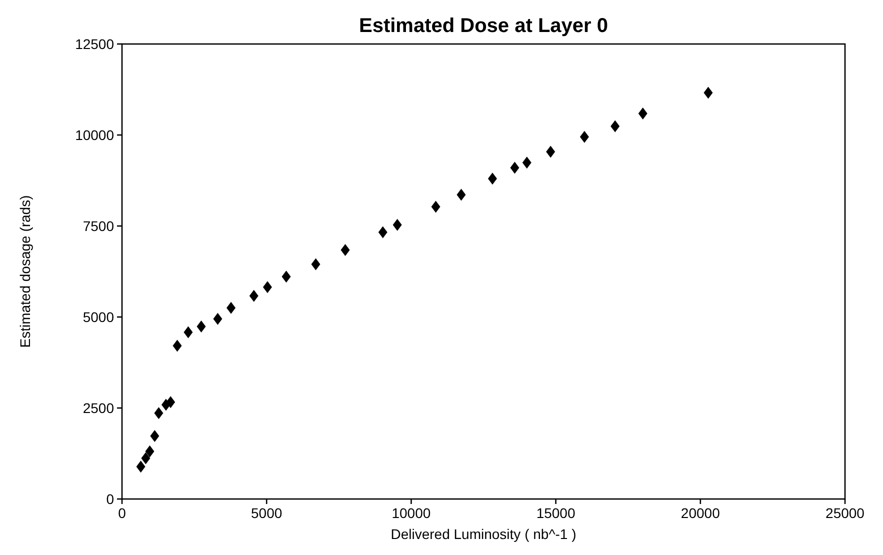 This screenshot has width=883, height=555. I want to click on x-axis-title: Delivered Luminosity ( nb^-1 ), so click(483, 534).